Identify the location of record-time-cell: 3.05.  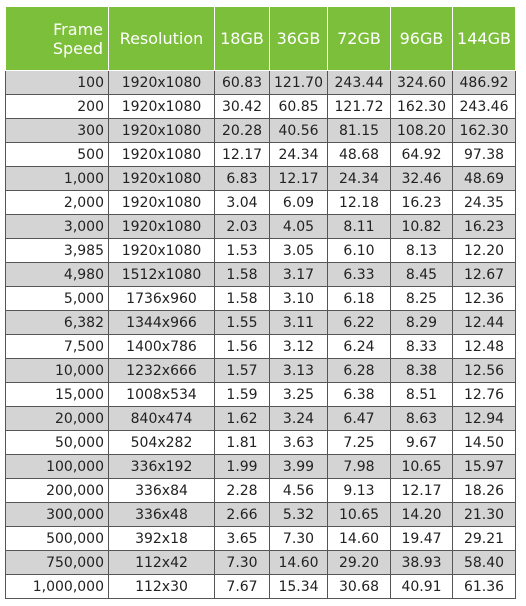
(298, 250).